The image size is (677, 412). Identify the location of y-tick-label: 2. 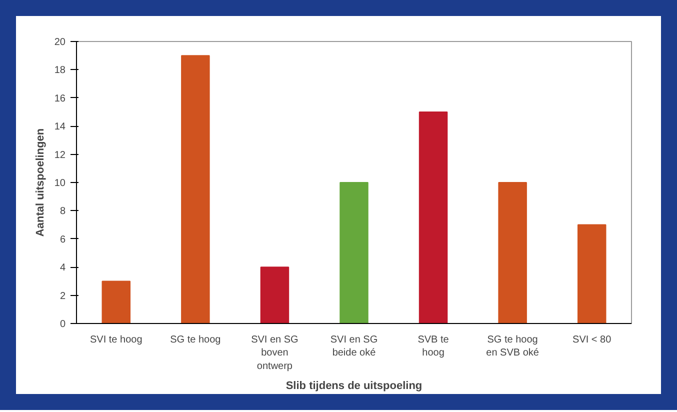
(63, 296).